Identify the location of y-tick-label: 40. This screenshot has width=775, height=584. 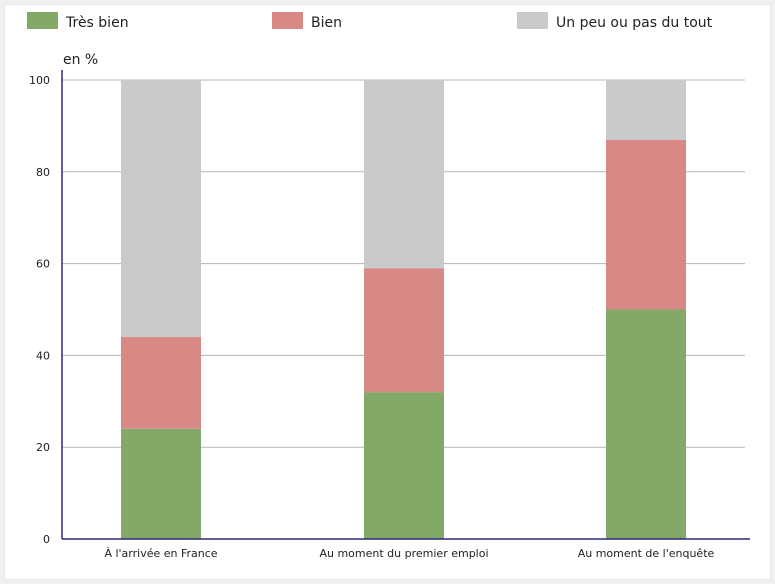
(43, 355).